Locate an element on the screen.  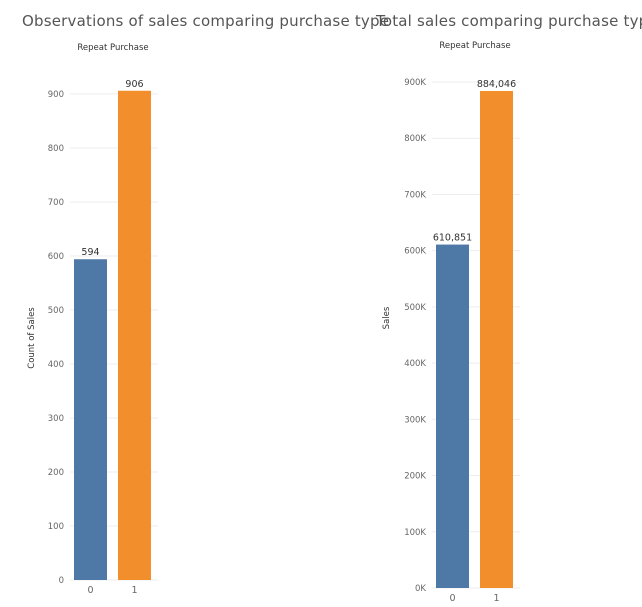
chart-2-ytick-label: 700K is located at coordinates (415, 195).